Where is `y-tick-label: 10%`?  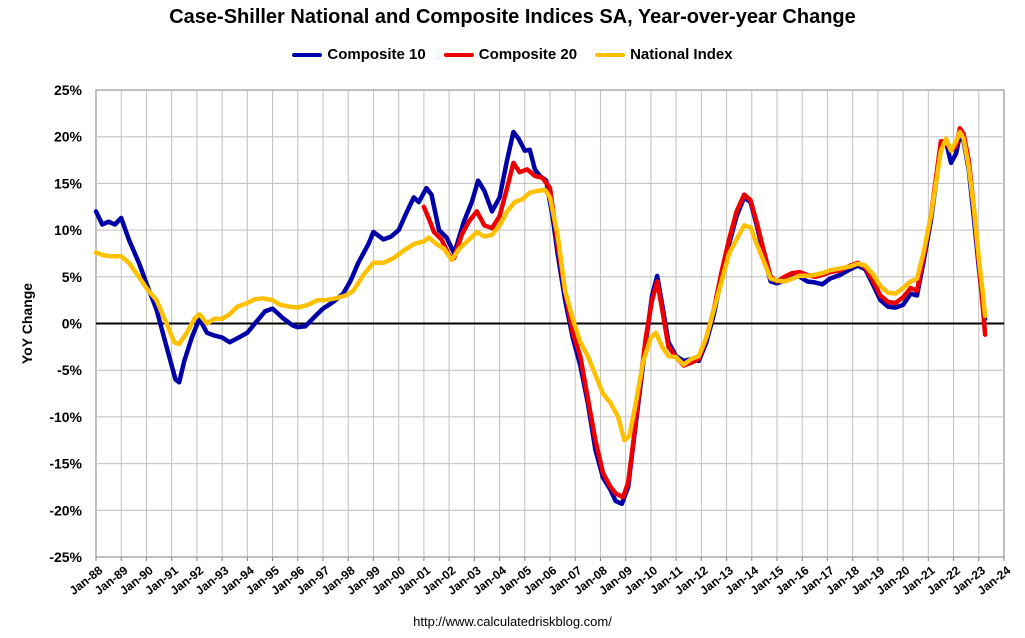 y-tick-label: 10% is located at coordinates (68, 230).